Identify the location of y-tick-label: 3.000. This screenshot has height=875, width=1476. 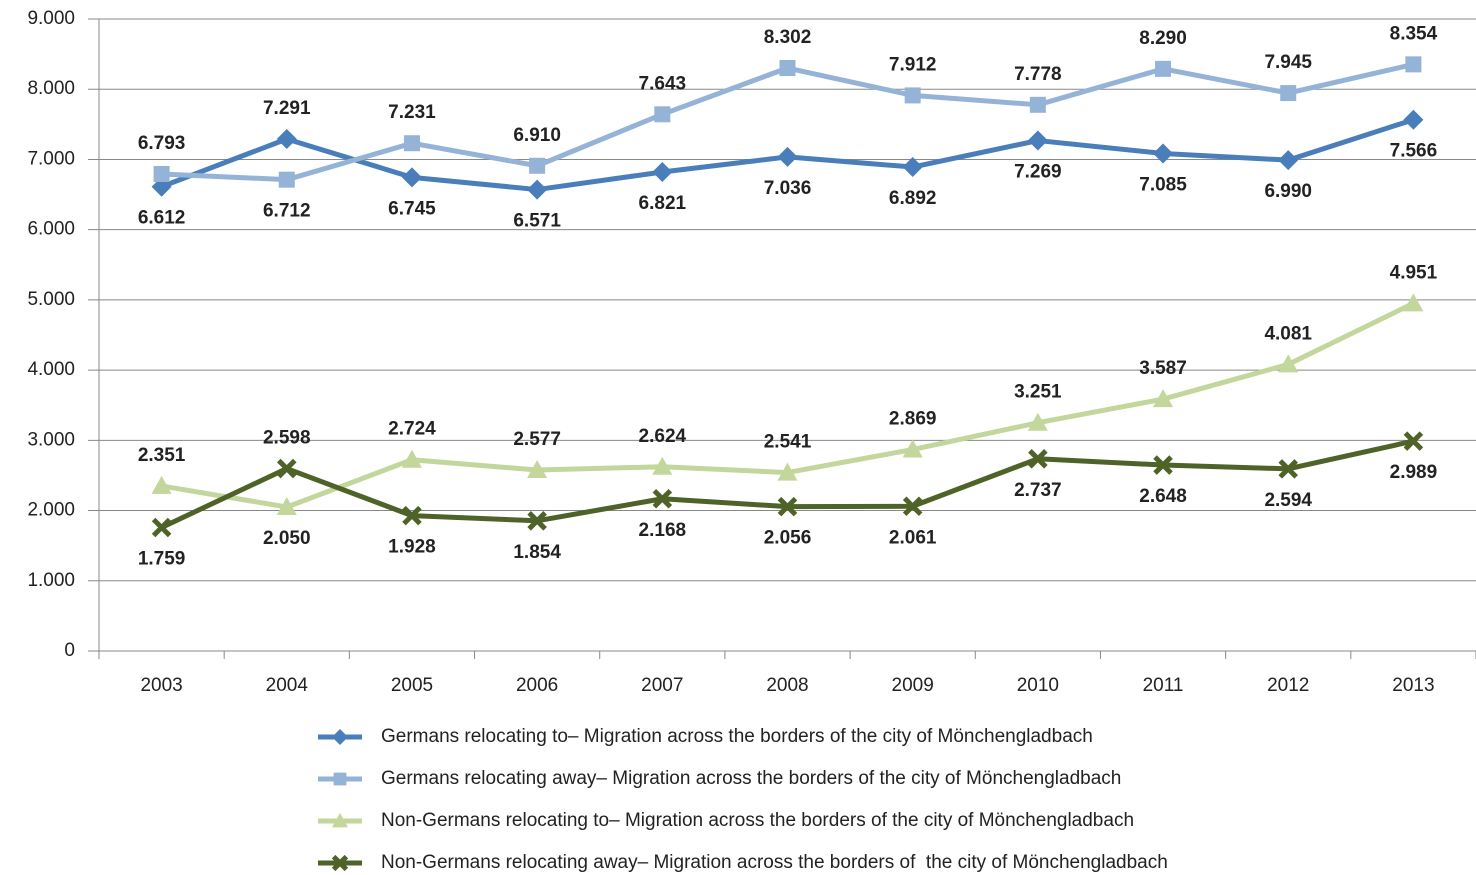
(51, 439).